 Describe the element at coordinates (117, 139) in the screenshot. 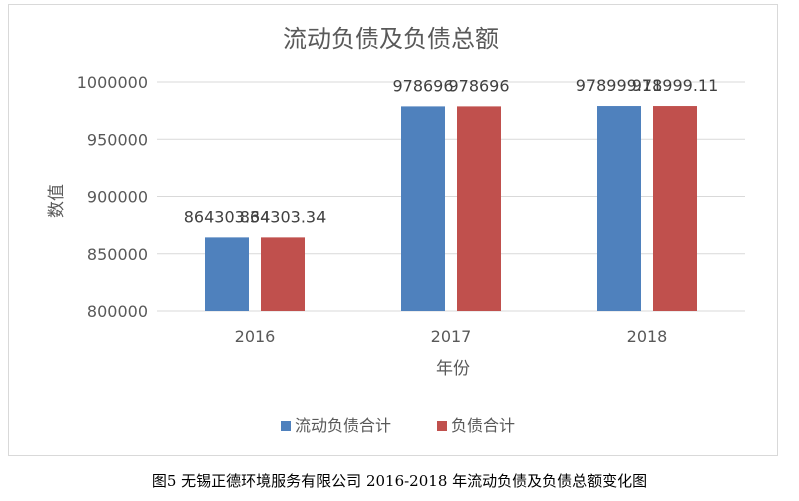

I see `y-tick-label: 950000` at that location.